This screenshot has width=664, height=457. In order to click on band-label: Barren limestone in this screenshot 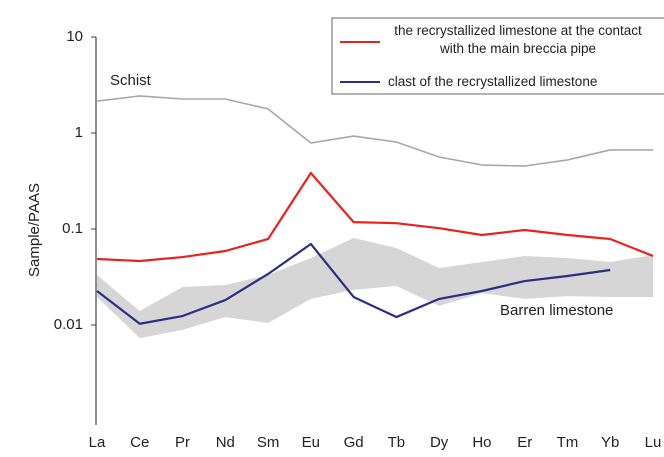, I will do `click(556, 310)`.